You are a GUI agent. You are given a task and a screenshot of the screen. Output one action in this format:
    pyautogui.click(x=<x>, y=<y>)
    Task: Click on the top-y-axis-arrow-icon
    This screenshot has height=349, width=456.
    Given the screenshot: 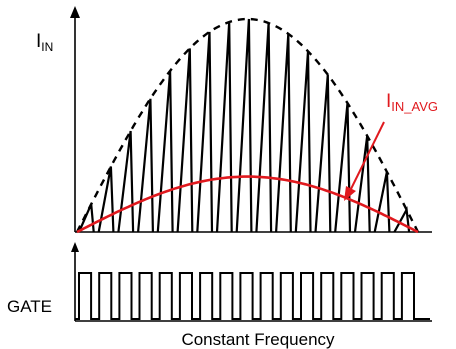 What is the action you would take?
    pyautogui.click(x=75, y=12)
    